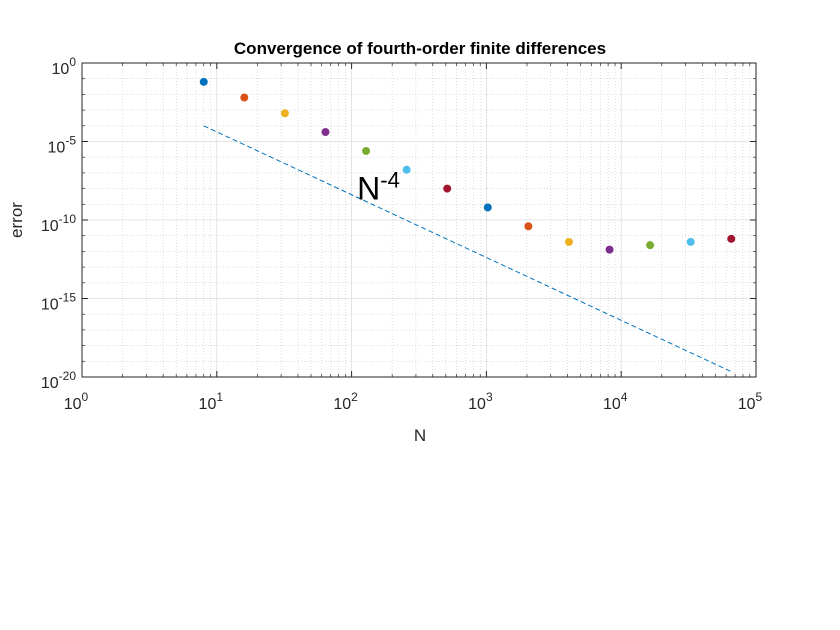  I want to click on x-tick-label: 10³, so click(480, 401).